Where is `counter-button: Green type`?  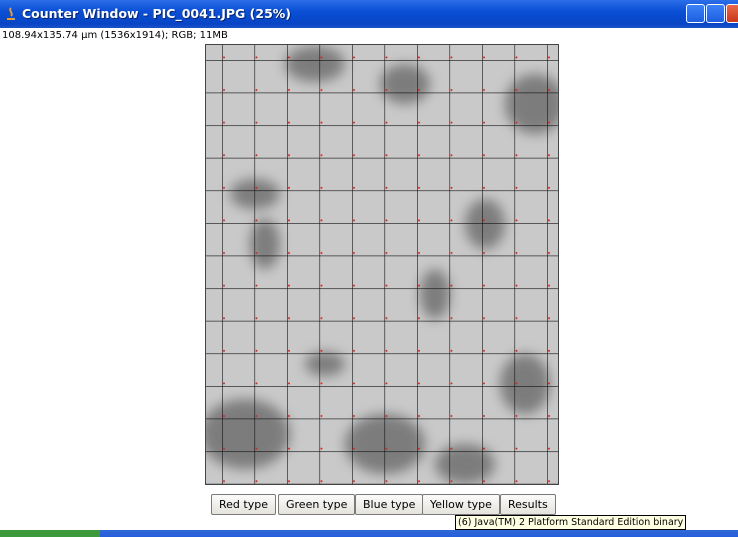 counter-button: Green type is located at coordinates (317, 504).